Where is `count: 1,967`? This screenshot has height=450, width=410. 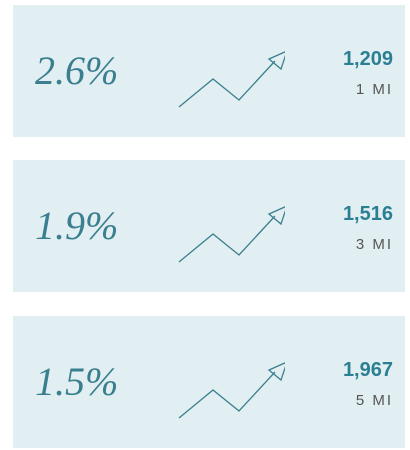
count: 1,967 is located at coordinates (367, 370).